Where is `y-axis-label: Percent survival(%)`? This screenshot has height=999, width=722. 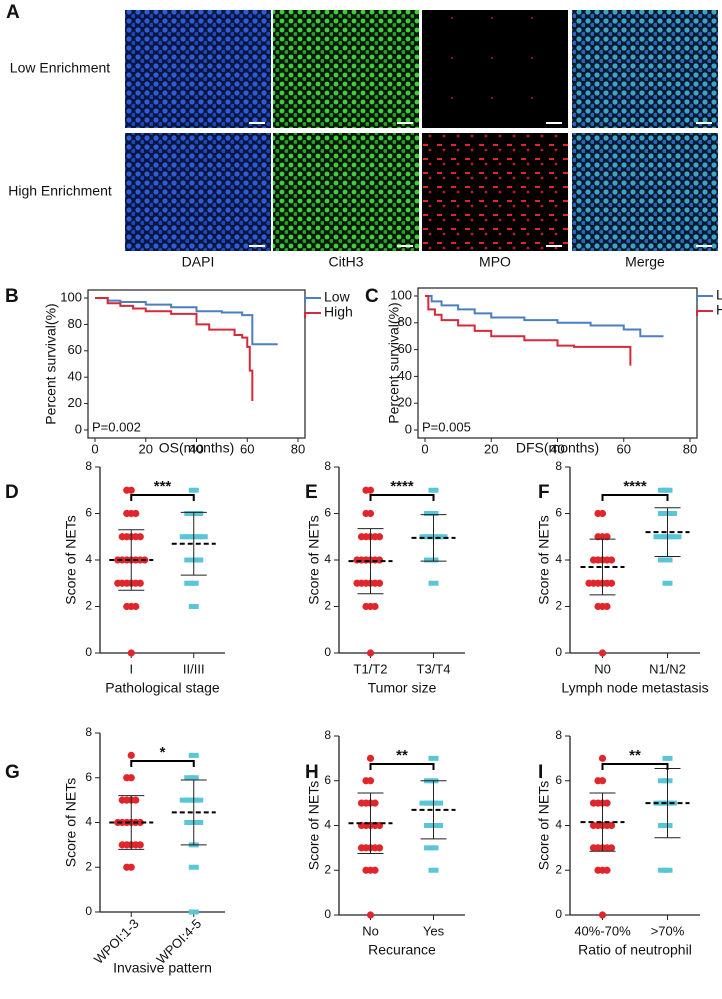 y-axis-label: Percent survival(%) is located at coordinates (51, 363).